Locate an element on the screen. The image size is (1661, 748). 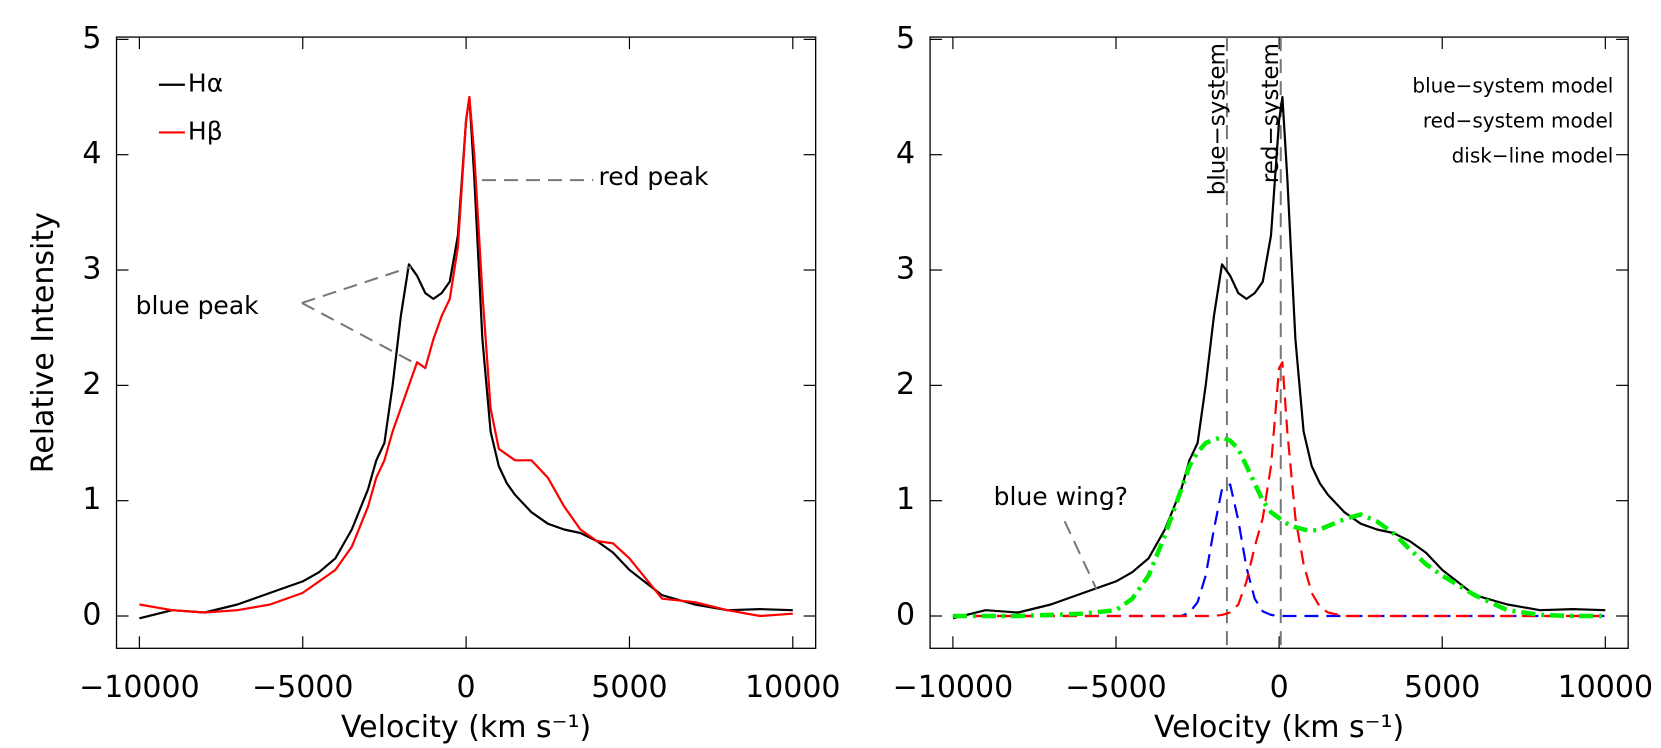
y-axis-label: Relative Intensity is located at coordinates (43, 342).